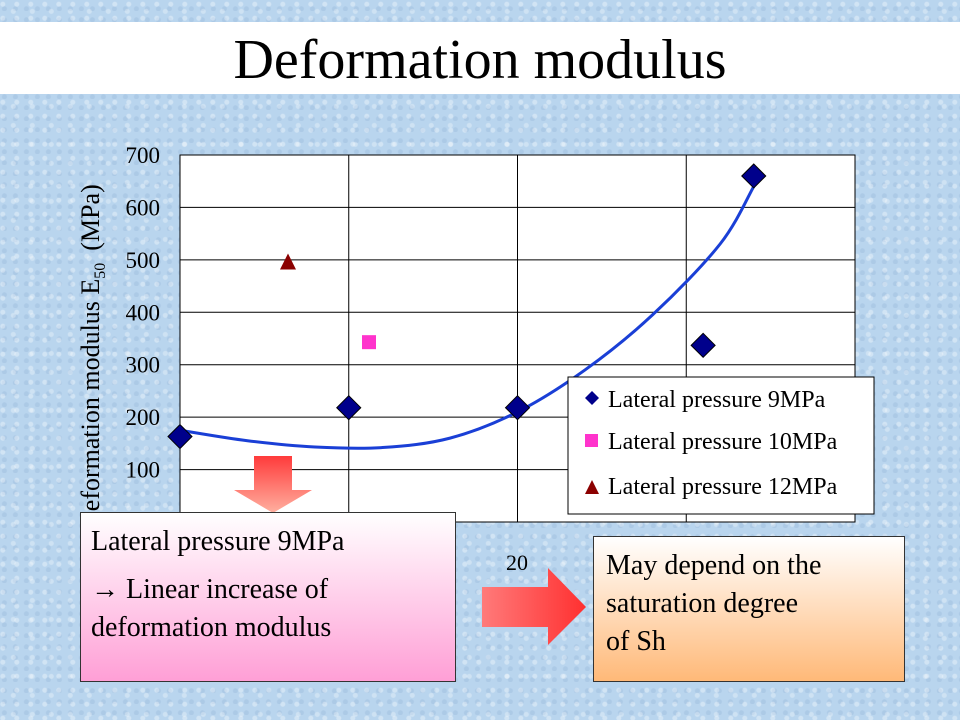  Describe the element at coordinates (90, 404) in the screenshot. I see `y-axis-label-main: Deformation modulus E` at that location.